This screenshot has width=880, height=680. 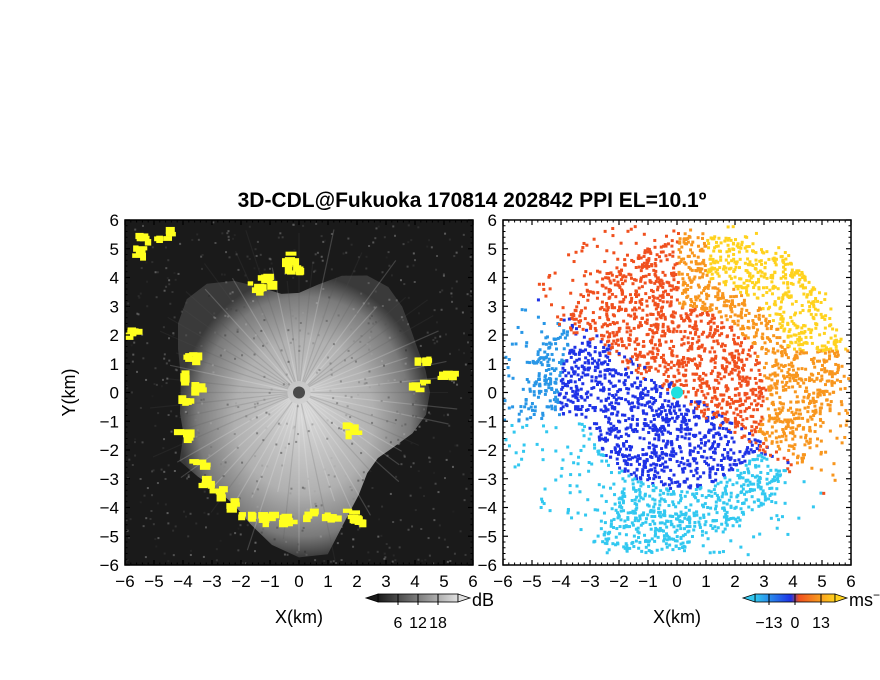 I want to click on x-tick-label: 5, so click(x=443, y=581).